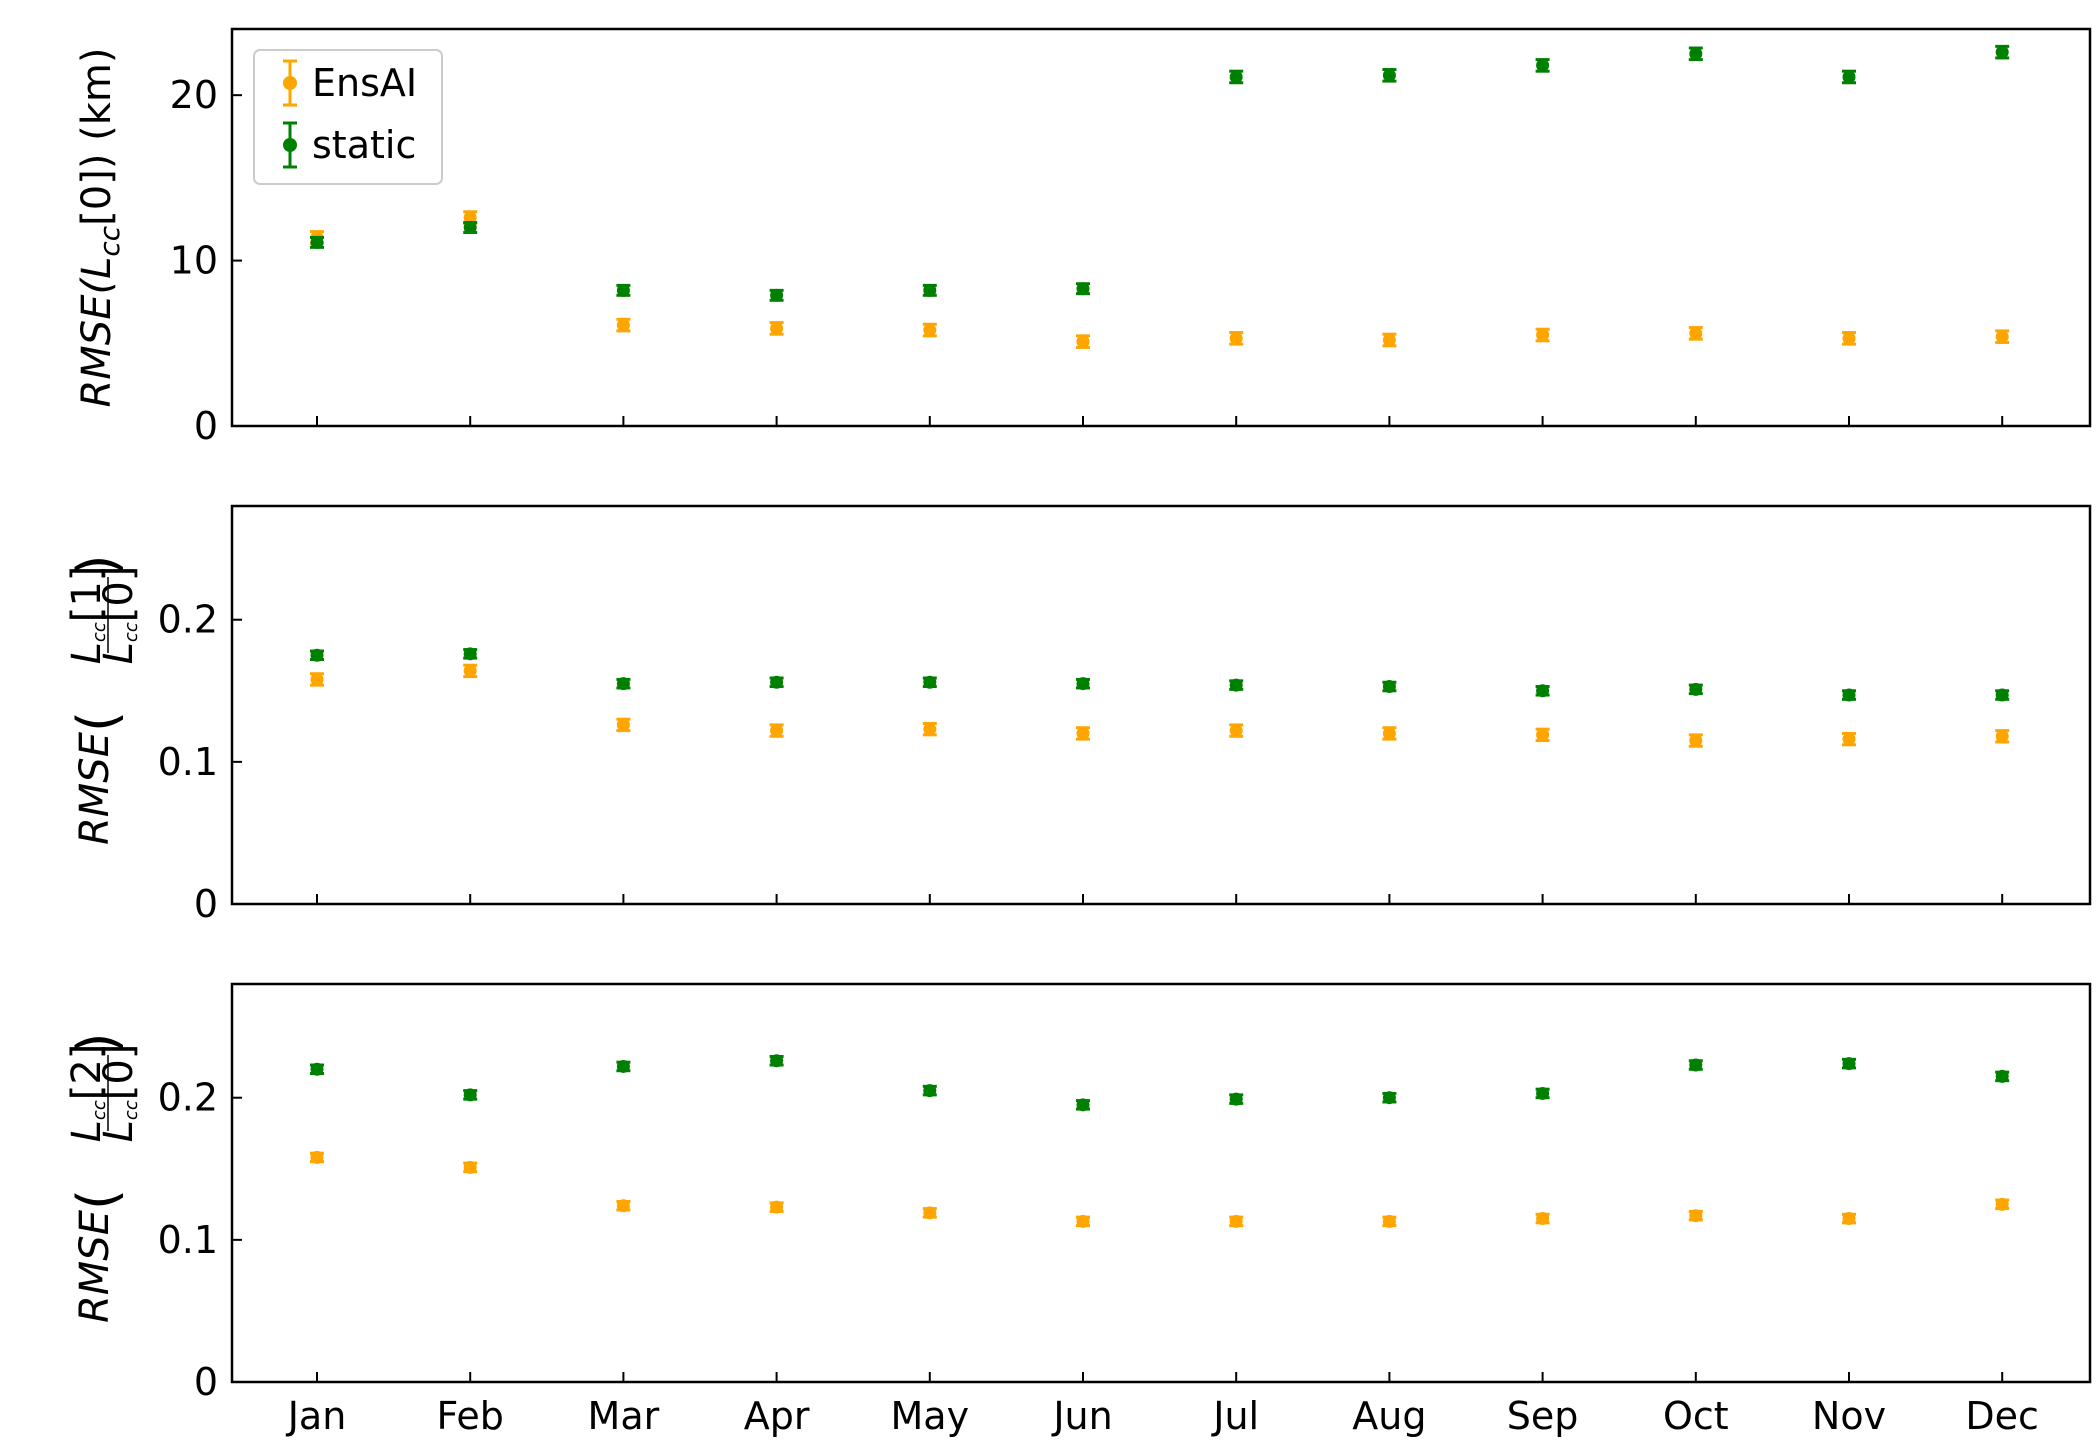  Describe the element at coordinates (624, 1416) in the screenshot. I see `x-tick-label: Mar` at that location.